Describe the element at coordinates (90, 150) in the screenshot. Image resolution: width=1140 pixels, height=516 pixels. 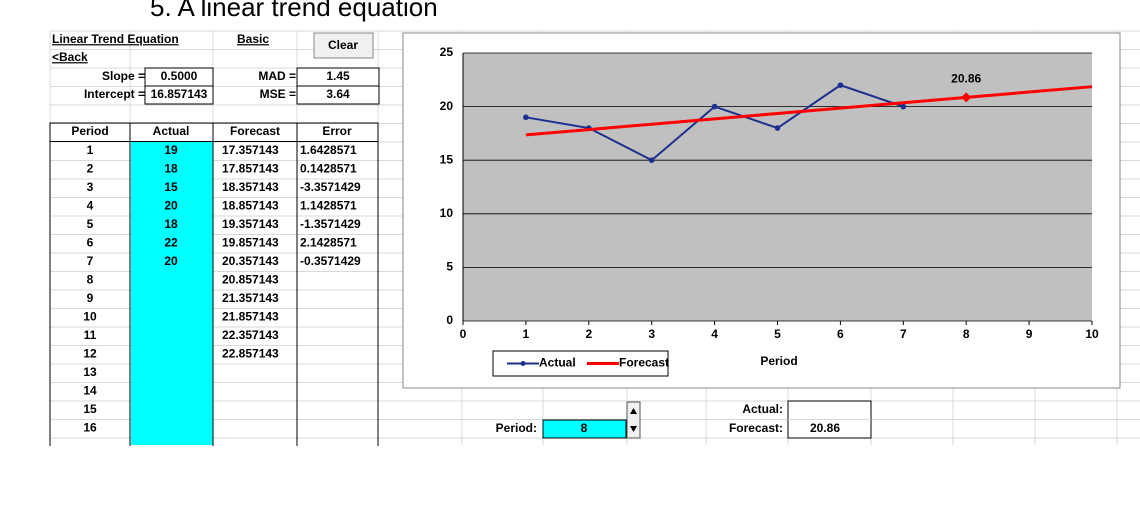
I see `table-cell: 1` at that location.